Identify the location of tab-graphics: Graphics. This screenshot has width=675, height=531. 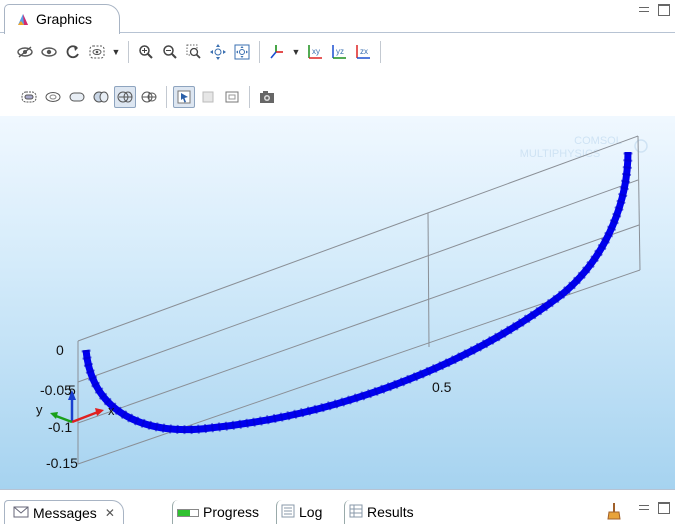
(62, 19).